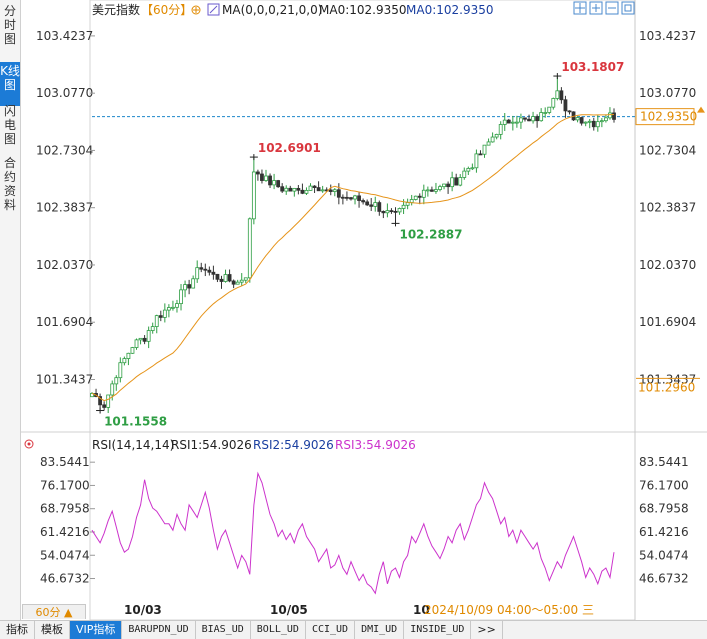  Describe the element at coordinates (289, 148) in the screenshot. I see `annotation-label: 102.6901` at that location.